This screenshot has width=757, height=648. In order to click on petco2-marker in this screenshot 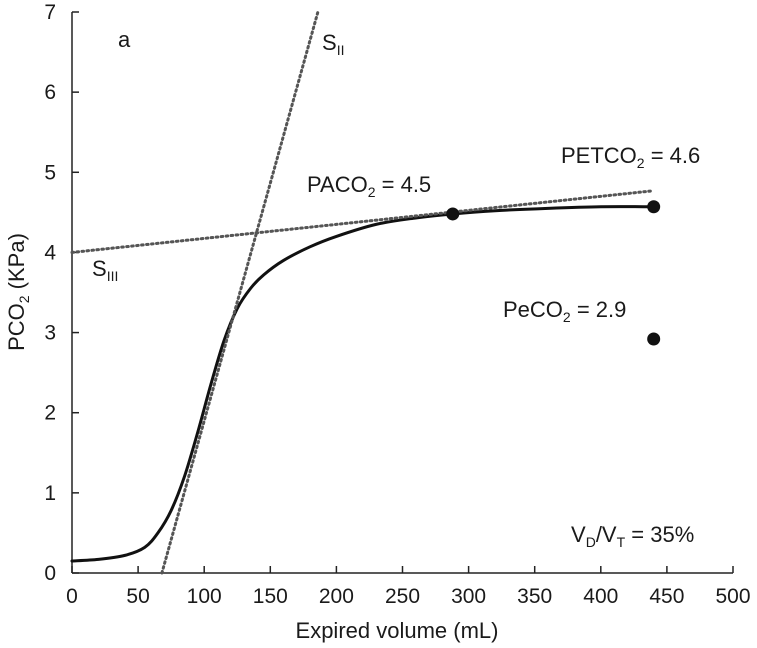, I will do `click(654, 207)`.